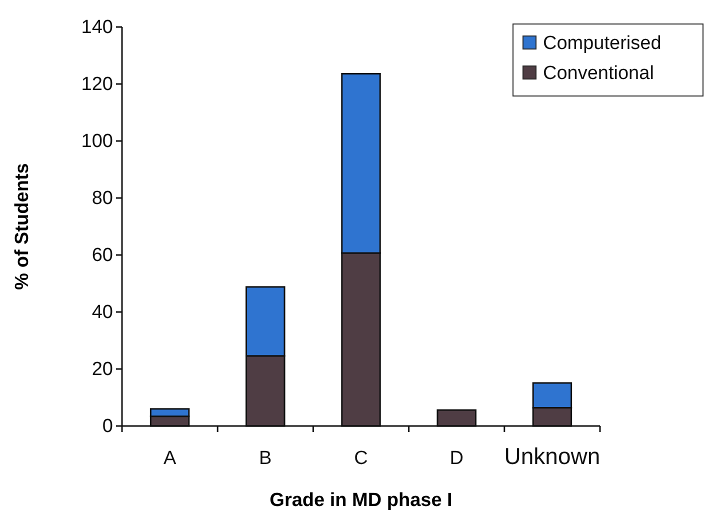 The image size is (713, 524). What do you see at coordinates (97, 85) in the screenshot?
I see `y-tick-label: 120` at bounding box center [97, 85].